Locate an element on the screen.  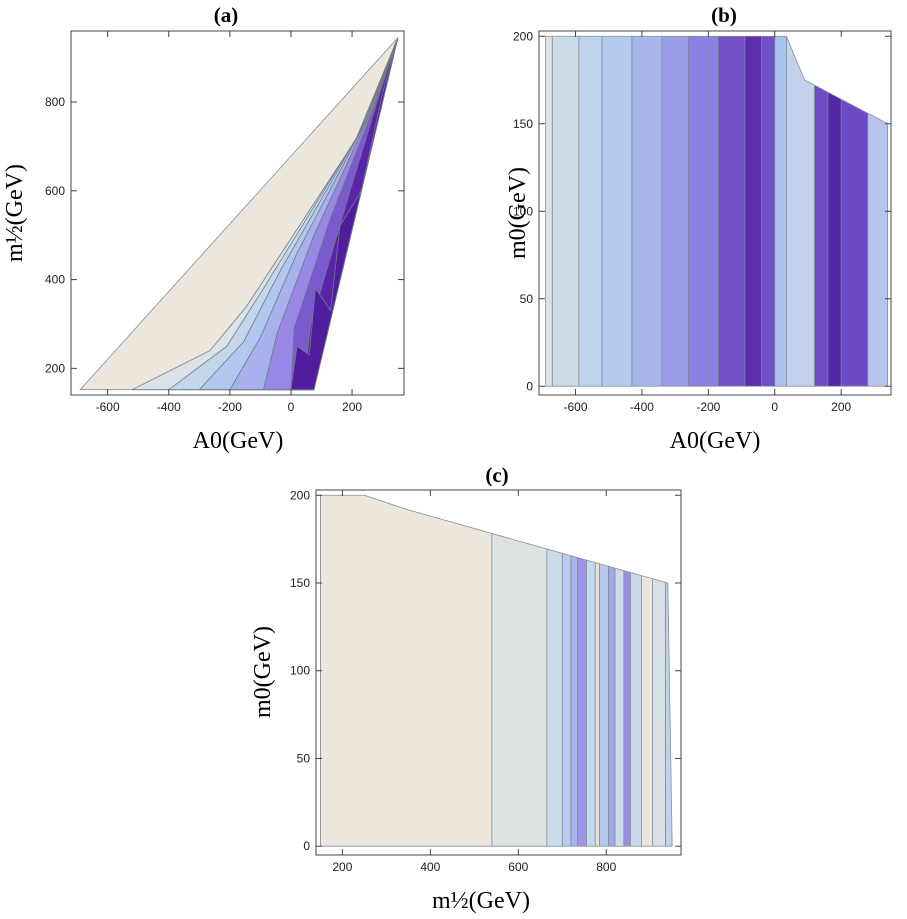
plot-frame is located at coordinates (237, 213).